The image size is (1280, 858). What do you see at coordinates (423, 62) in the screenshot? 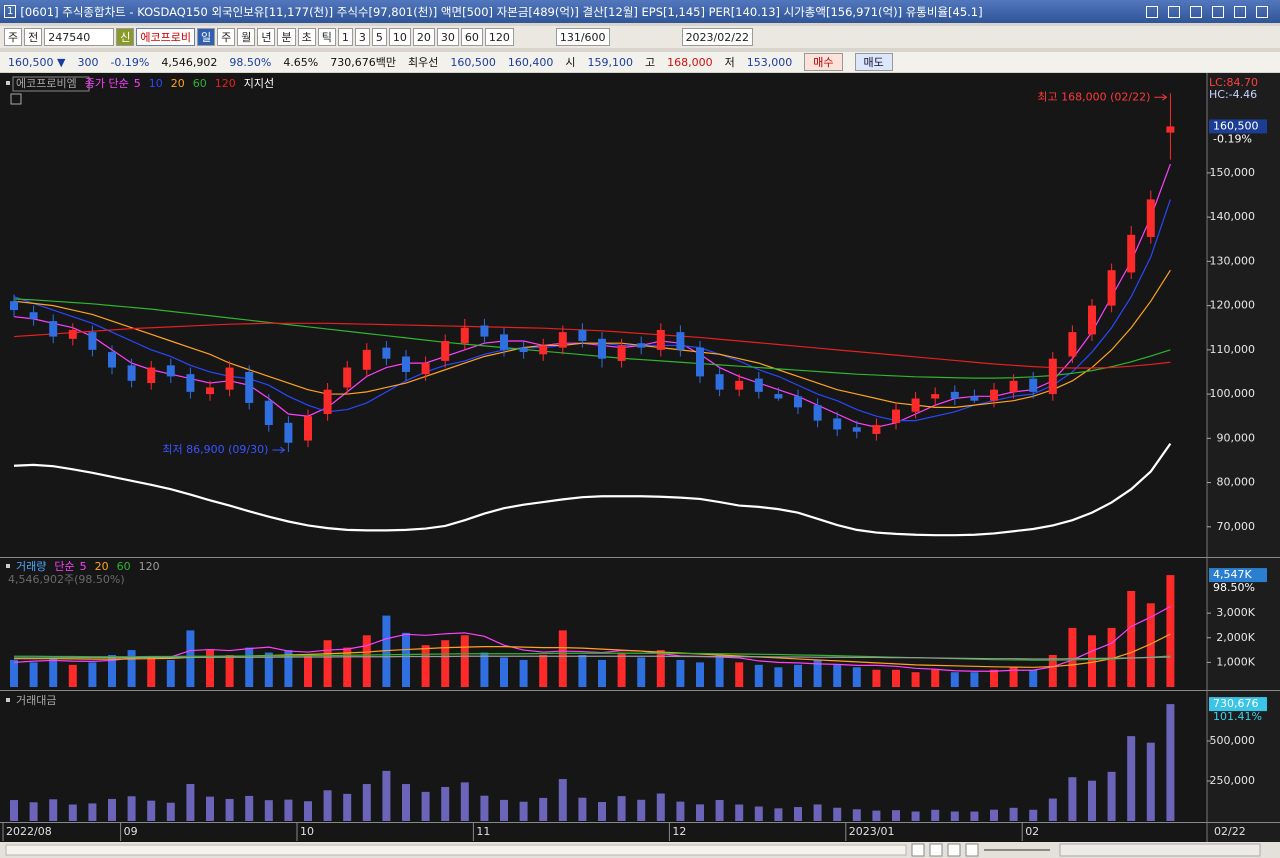
I see `best-label: 최우선` at bounding box center [423, 62].